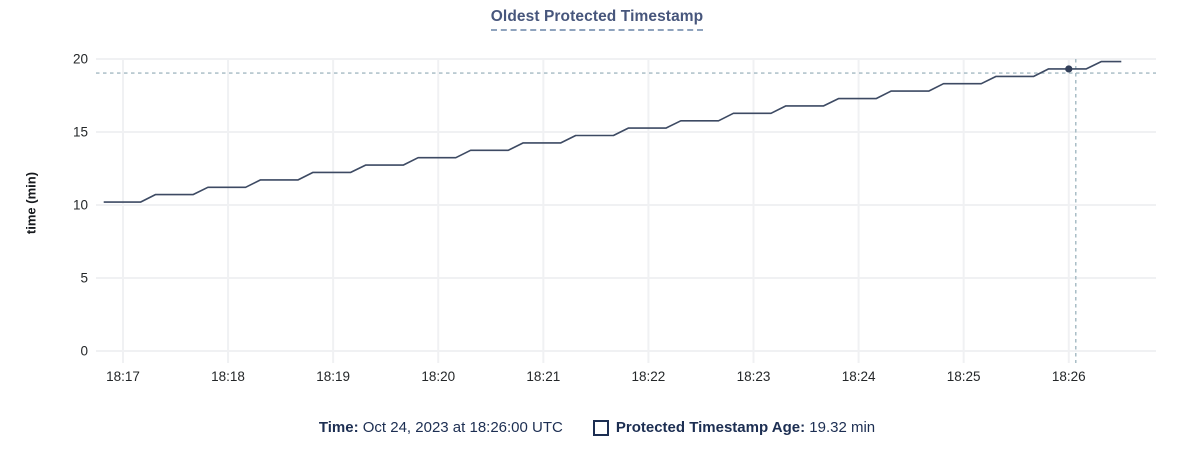 Image resolution: width=1194 pixels, height=466 pixels. Describe the element at coordinates (123, 376) in the screenshot. I see `x-tick-label: 18:17` at that location.